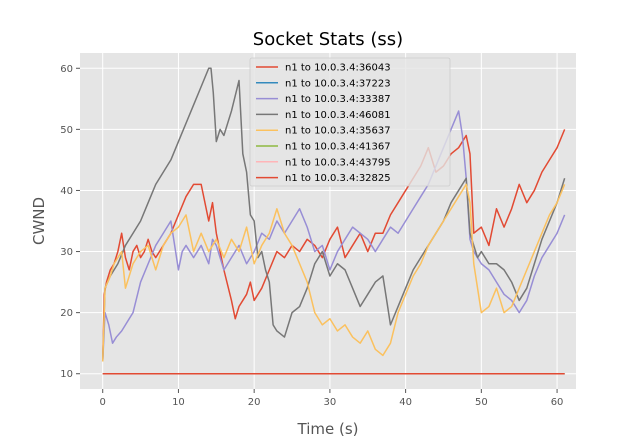  I want to click on legend-box, so click(350, 122).